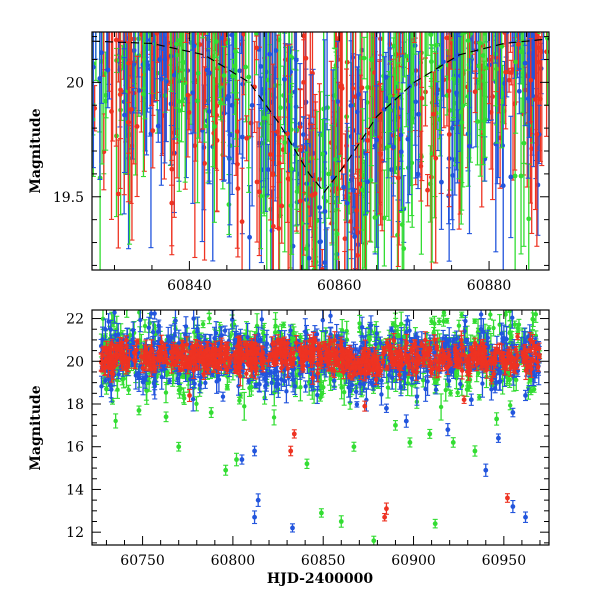 The width and height of the screenshot is (600, 600). What do you see at coordinates (68, 140) in the screenshot?
I see `top-y-tick-labels: 19.5 20` at bounding box center [68, 140].